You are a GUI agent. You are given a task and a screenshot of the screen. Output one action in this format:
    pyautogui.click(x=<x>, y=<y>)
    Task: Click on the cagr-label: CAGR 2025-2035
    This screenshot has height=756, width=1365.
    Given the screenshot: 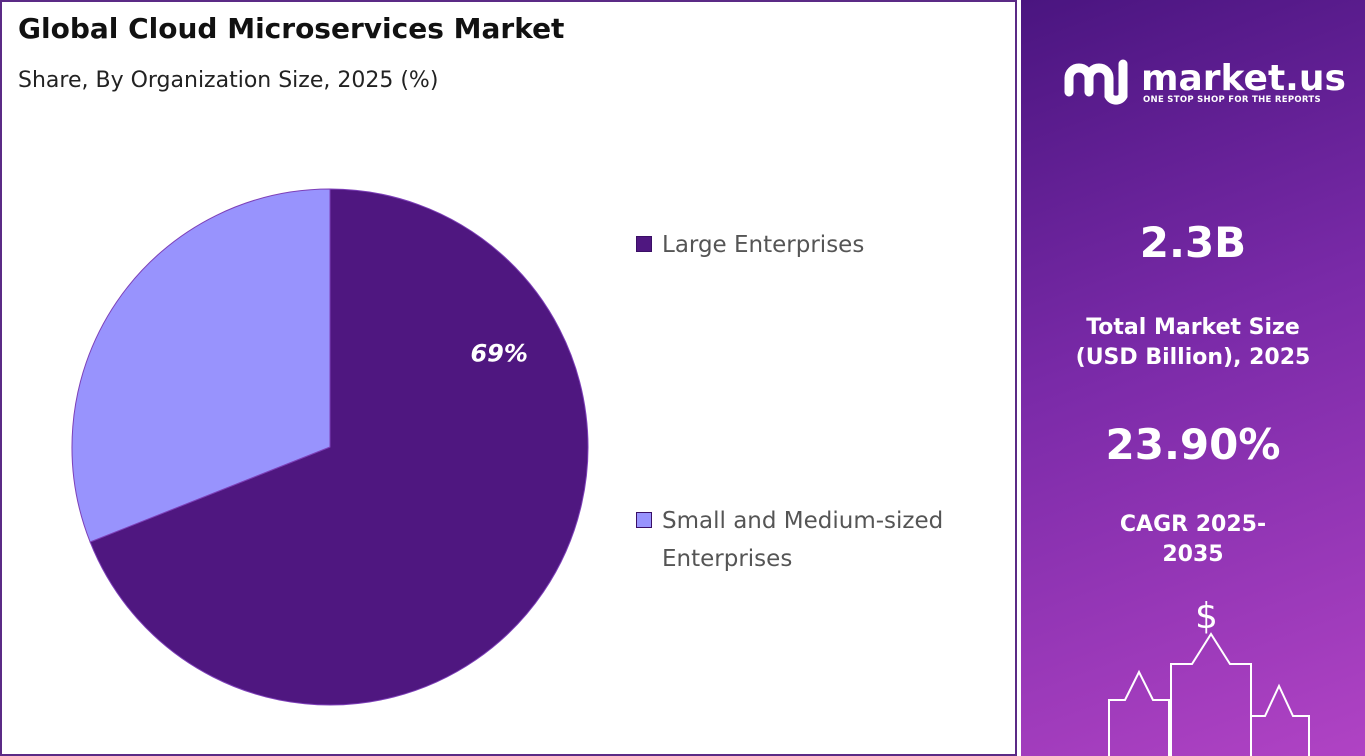 What is the action you would take?
    pyautogui.click(x=1193, y=539)
    